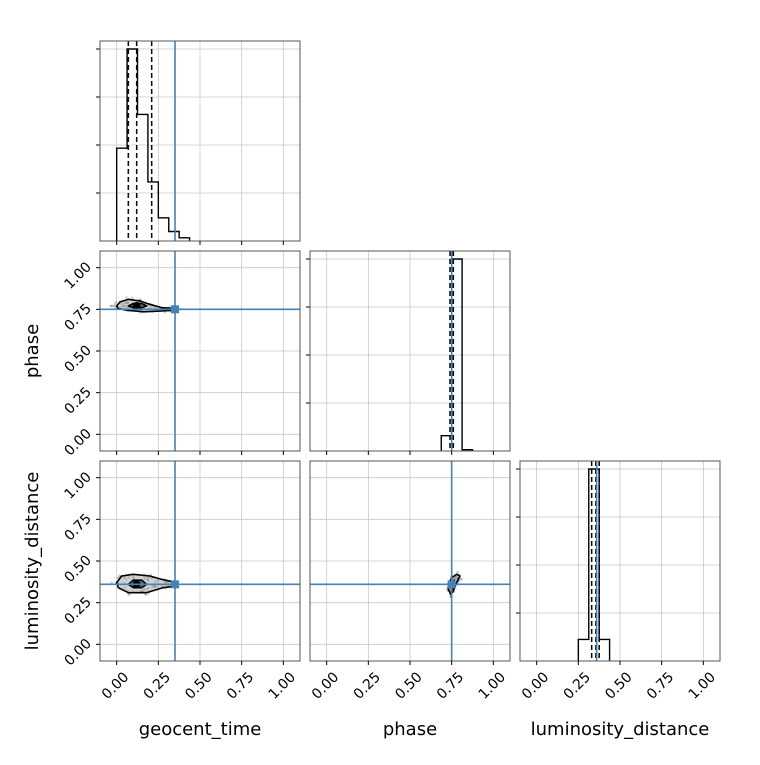  What do you see at coordinates (702, 685) in the screenshot?
I see `x-tick-label-luminosity_distance-4: 1.00` at bounding box center [702, 685].